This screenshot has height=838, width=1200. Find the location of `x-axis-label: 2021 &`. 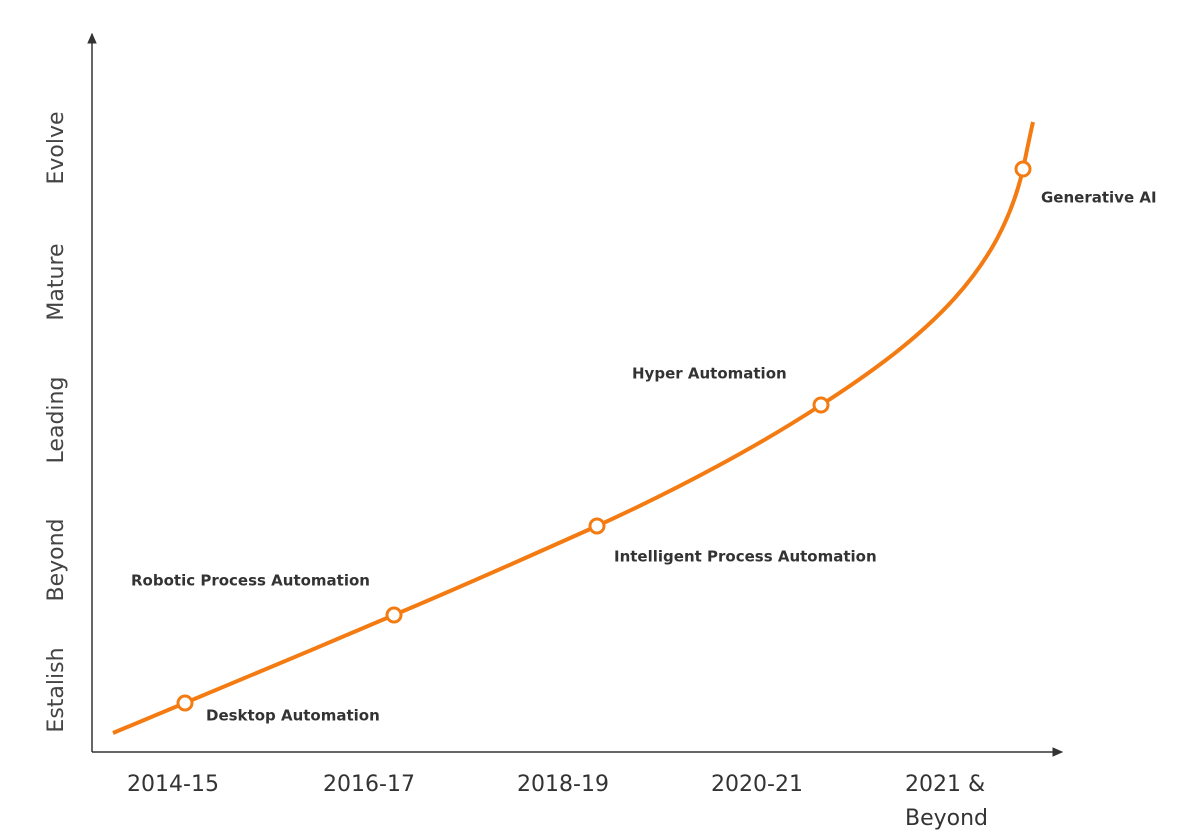

x-axis-label: 2021 & is located at coordinates (945, 784).